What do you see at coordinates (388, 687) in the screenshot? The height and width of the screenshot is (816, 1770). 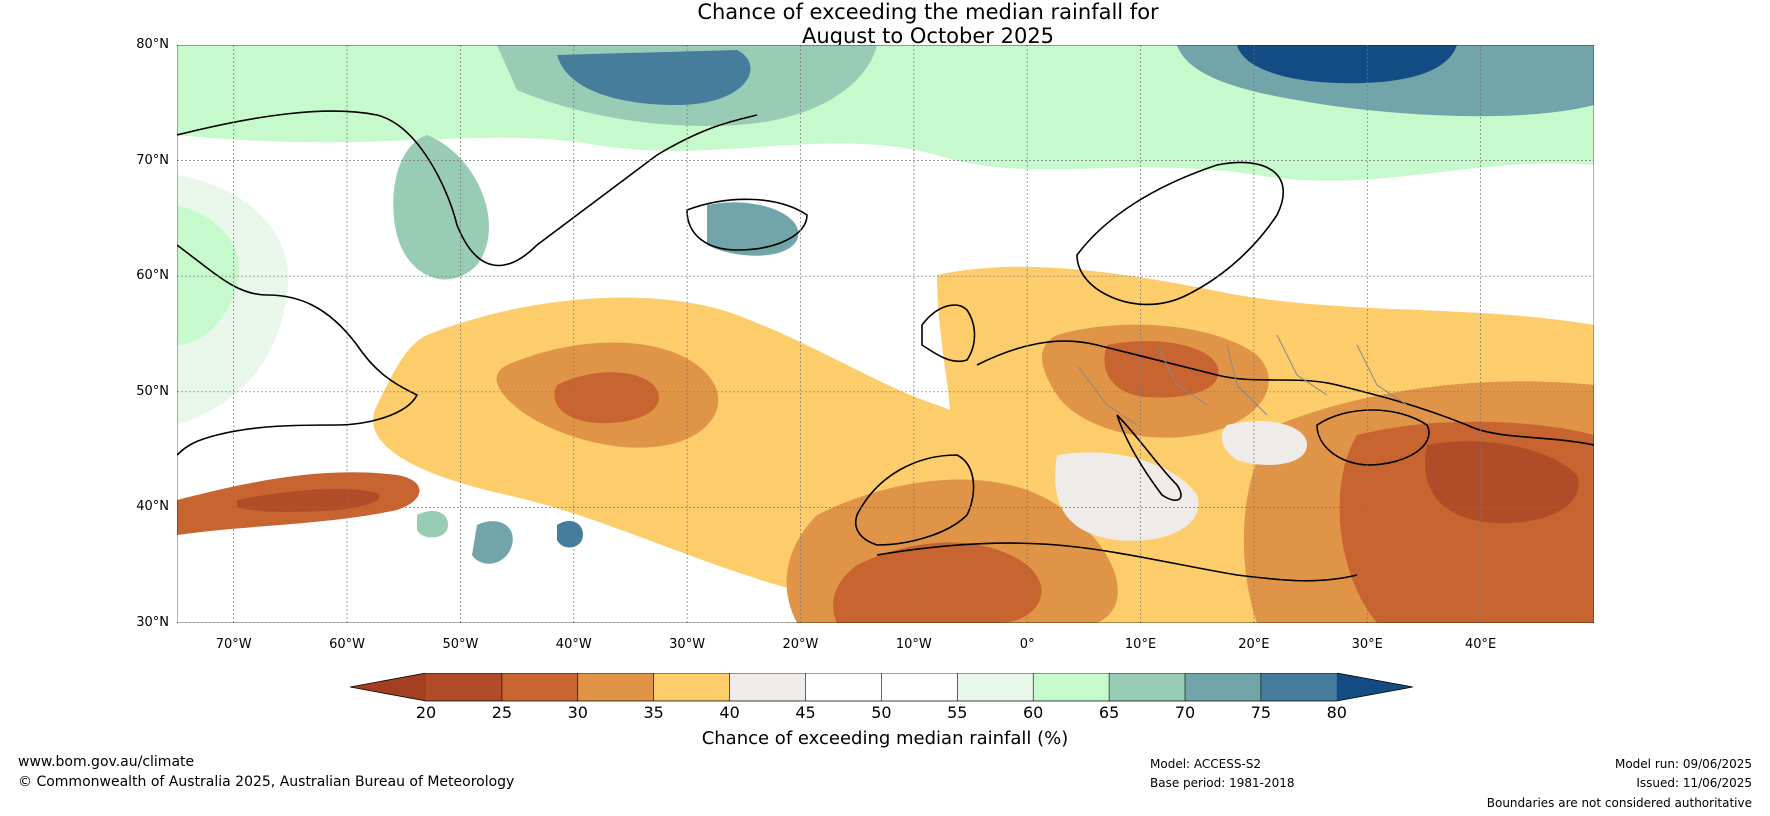 I see `colorbar-low-extension` at bounding box center [388, 687].